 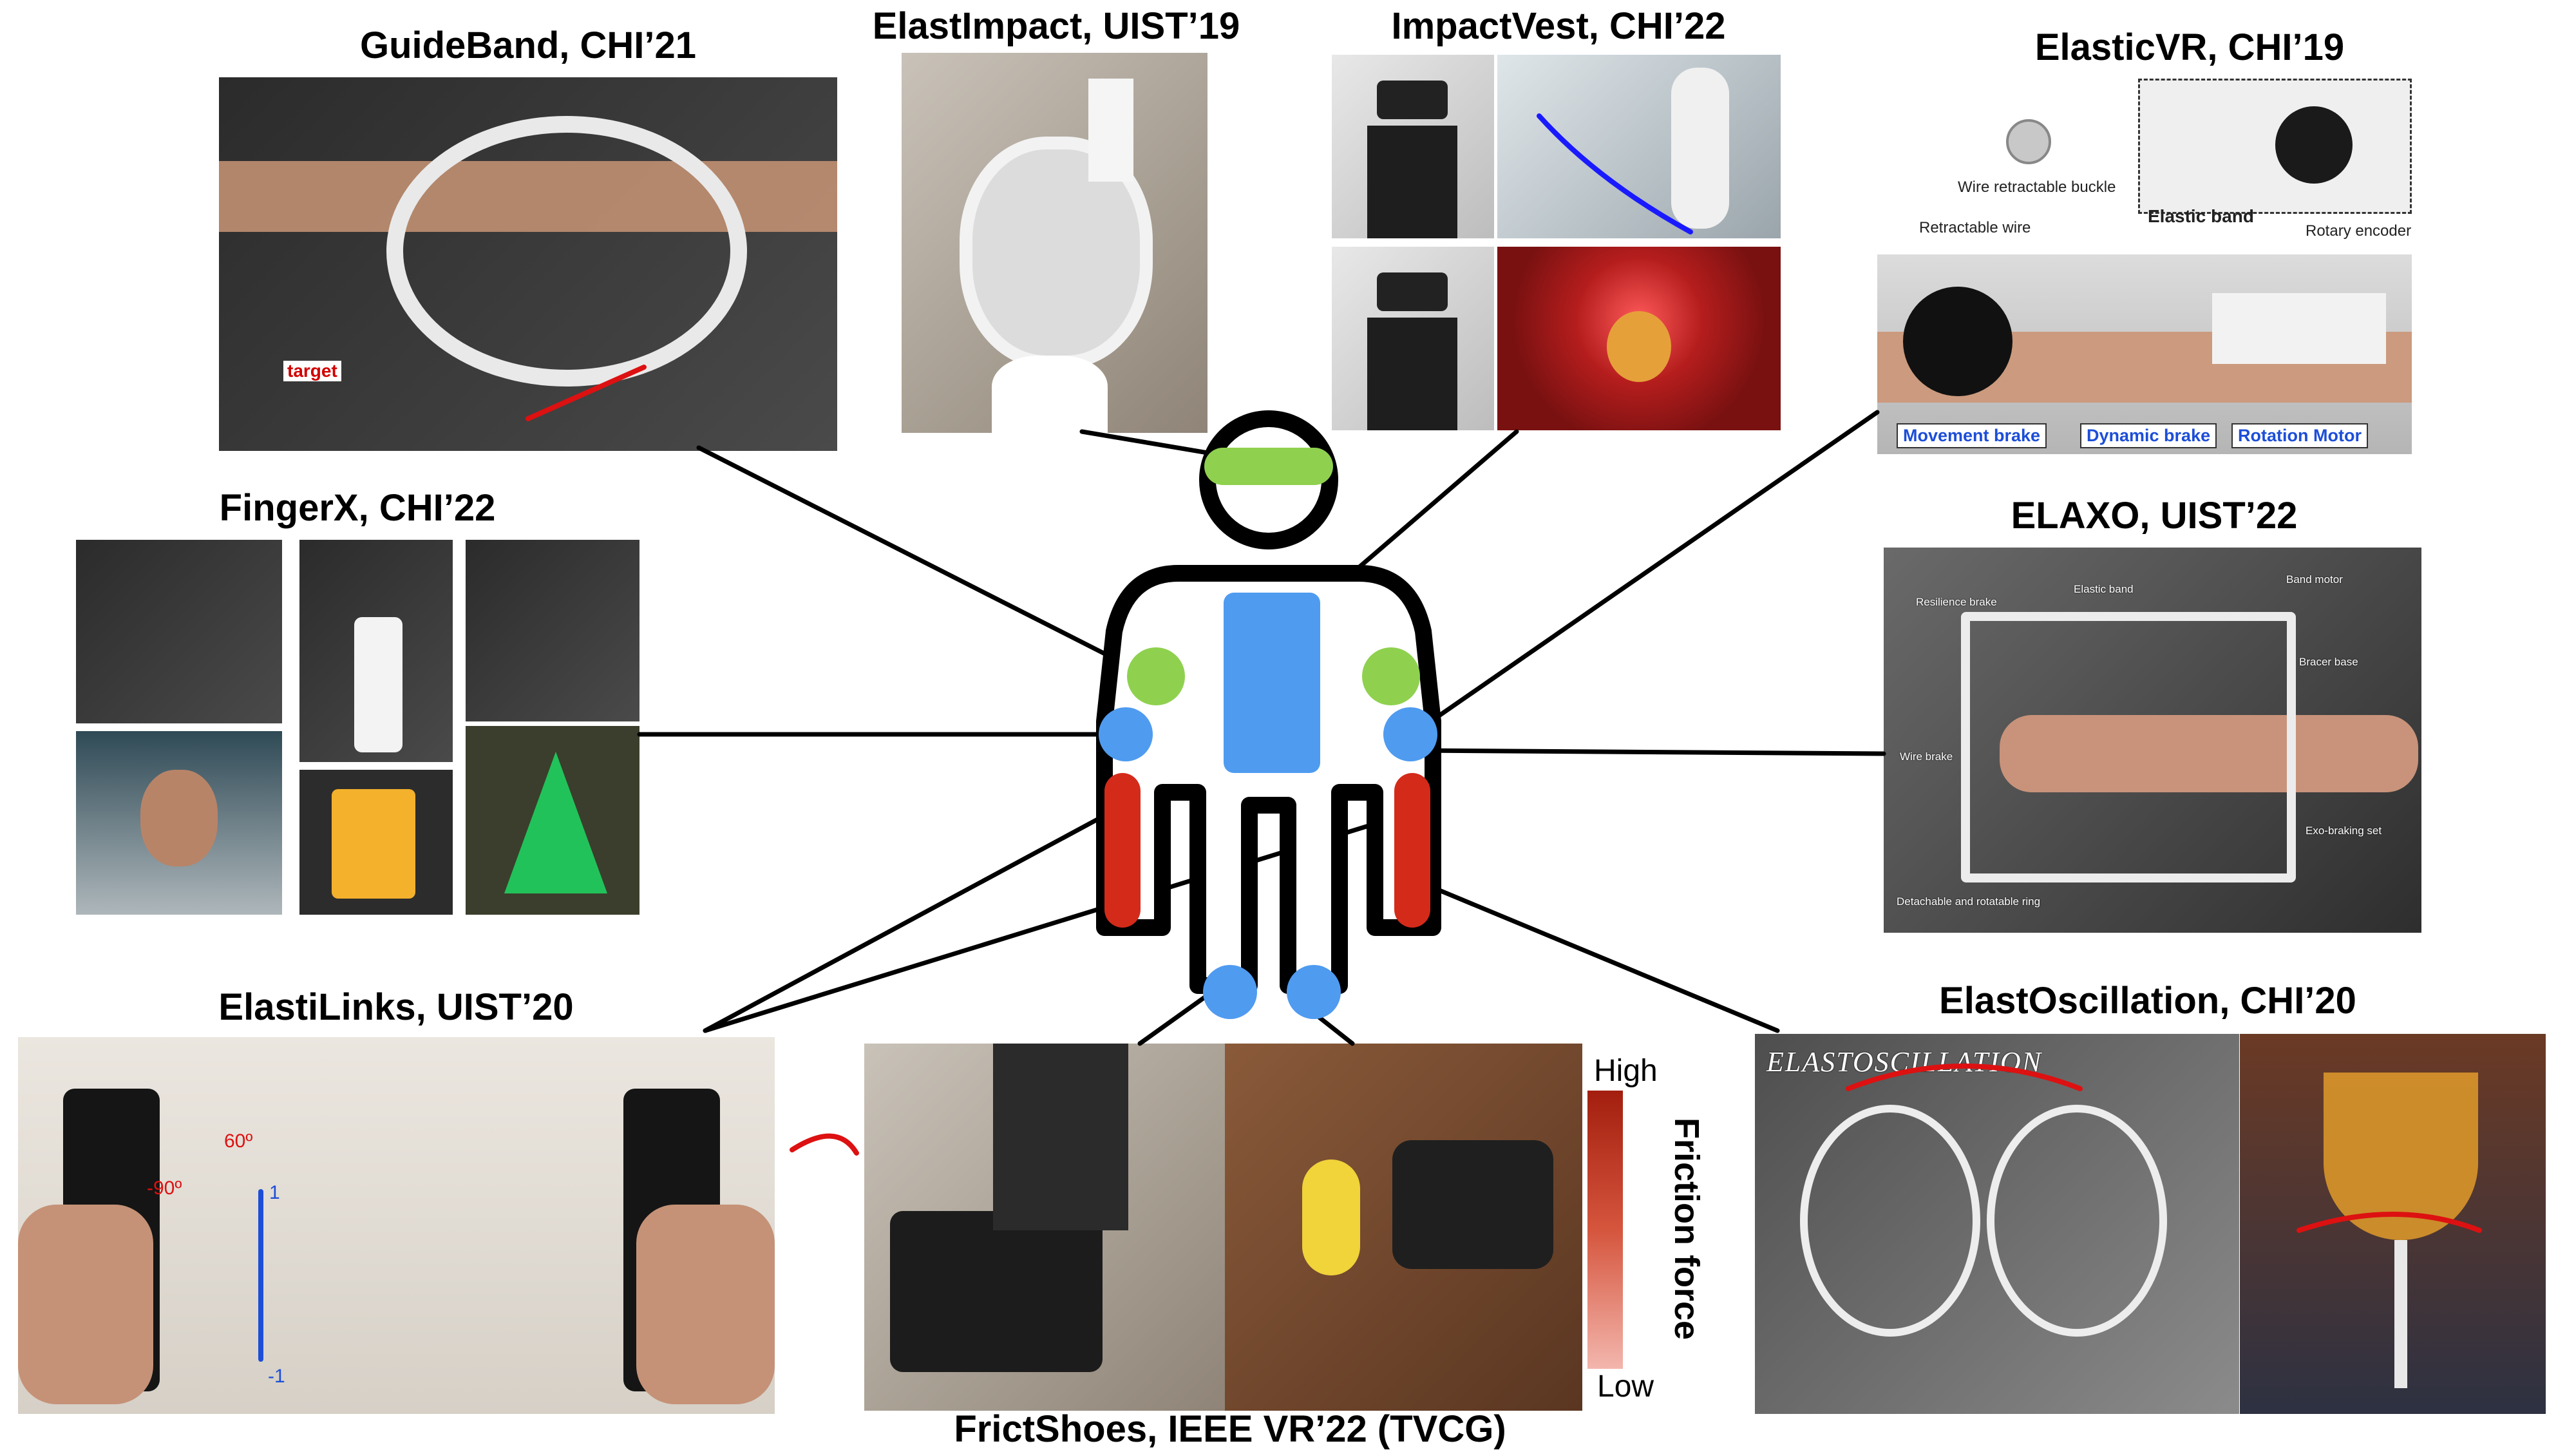 What do you see at coordinates (914, 918) in the screenshot?
I see `line-elastilinks-left` at bounding box center [914, 918].